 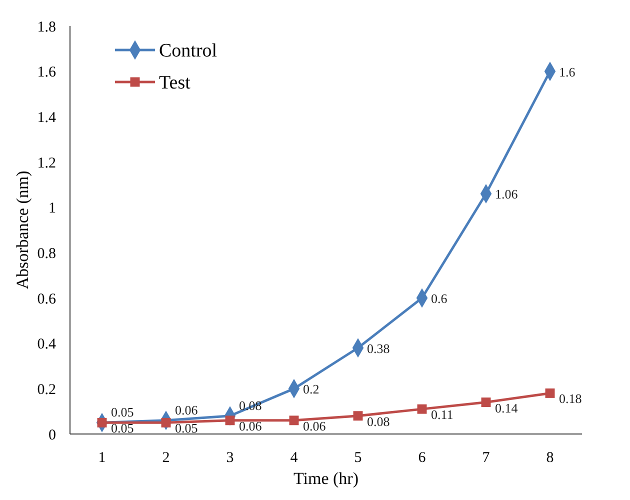 I want to click on y-tick-label: 0.8, so click(x=46, y=254).